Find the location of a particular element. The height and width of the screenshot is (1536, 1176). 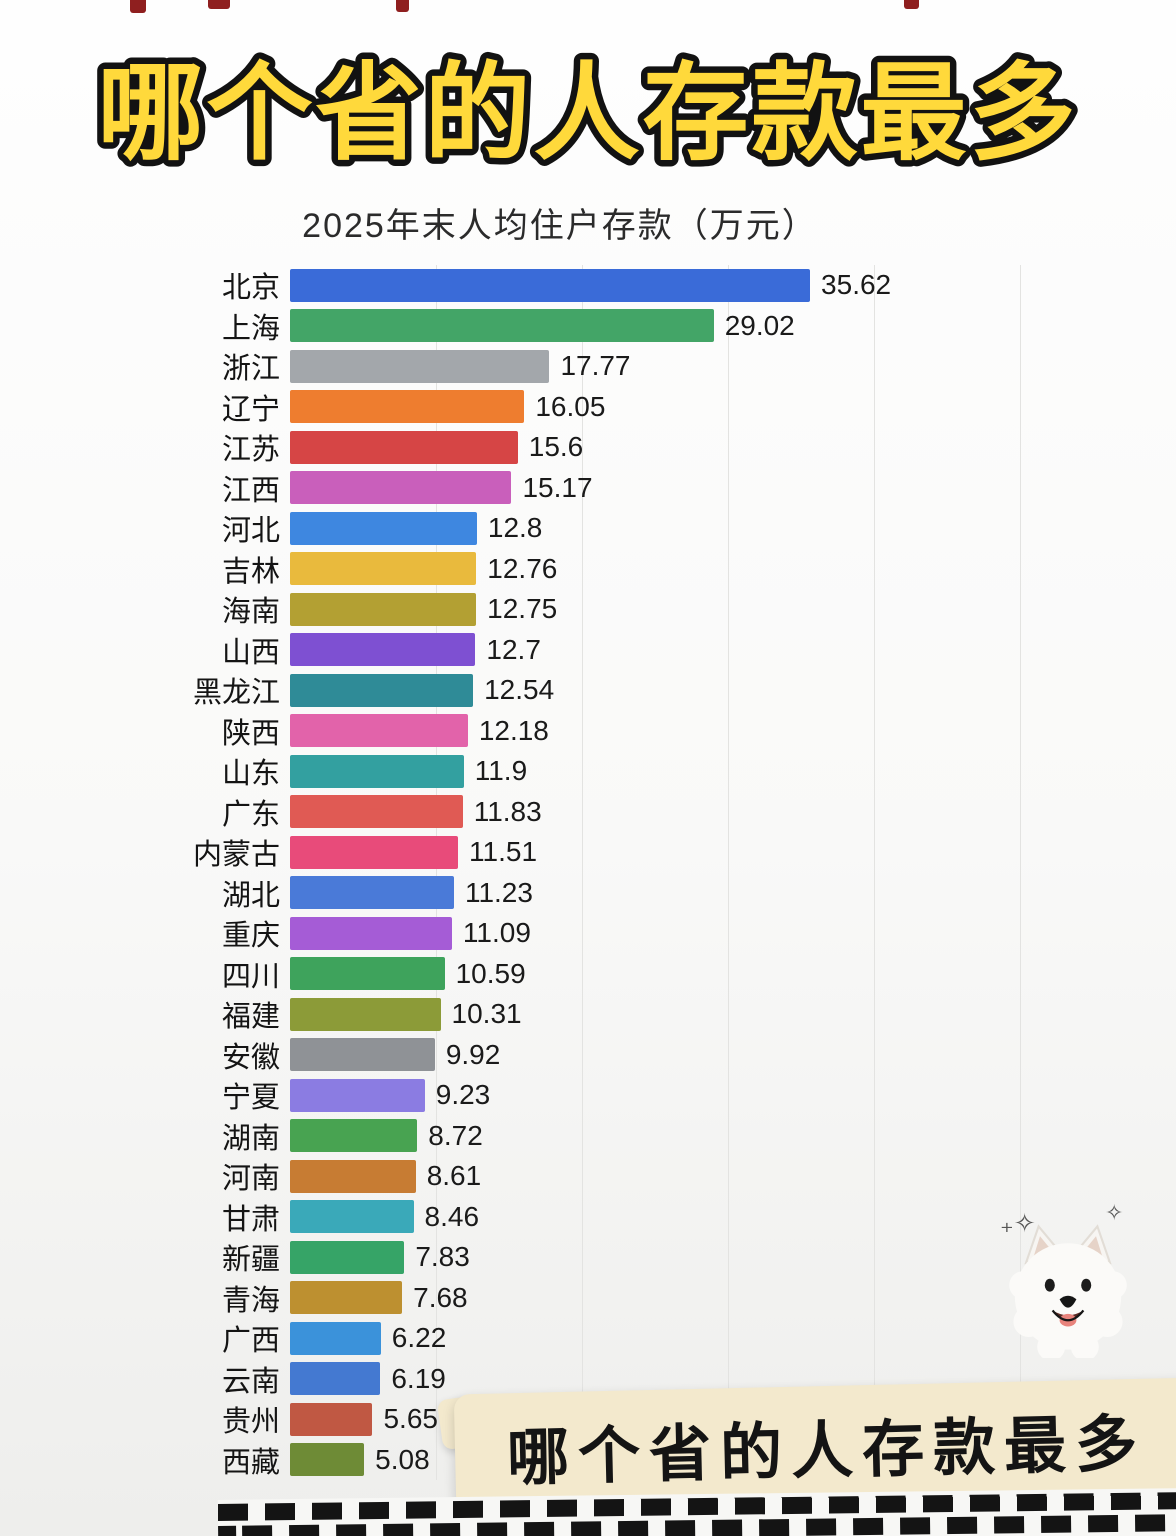

chart-row: 陕西 12.18 is located at coordinates (607, 731).